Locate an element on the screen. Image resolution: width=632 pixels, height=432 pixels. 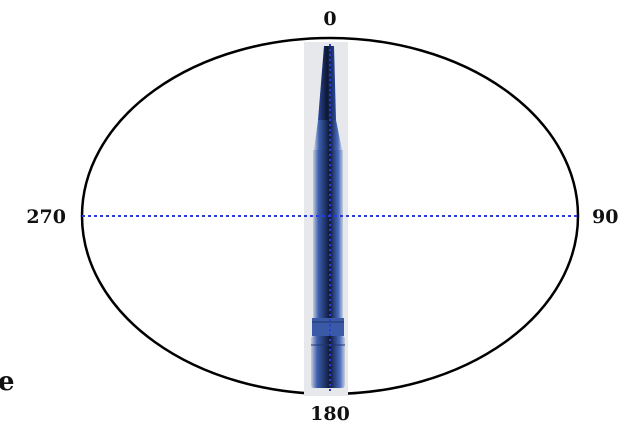
angle-label-90: 90 is located at coordinates (605, 217).